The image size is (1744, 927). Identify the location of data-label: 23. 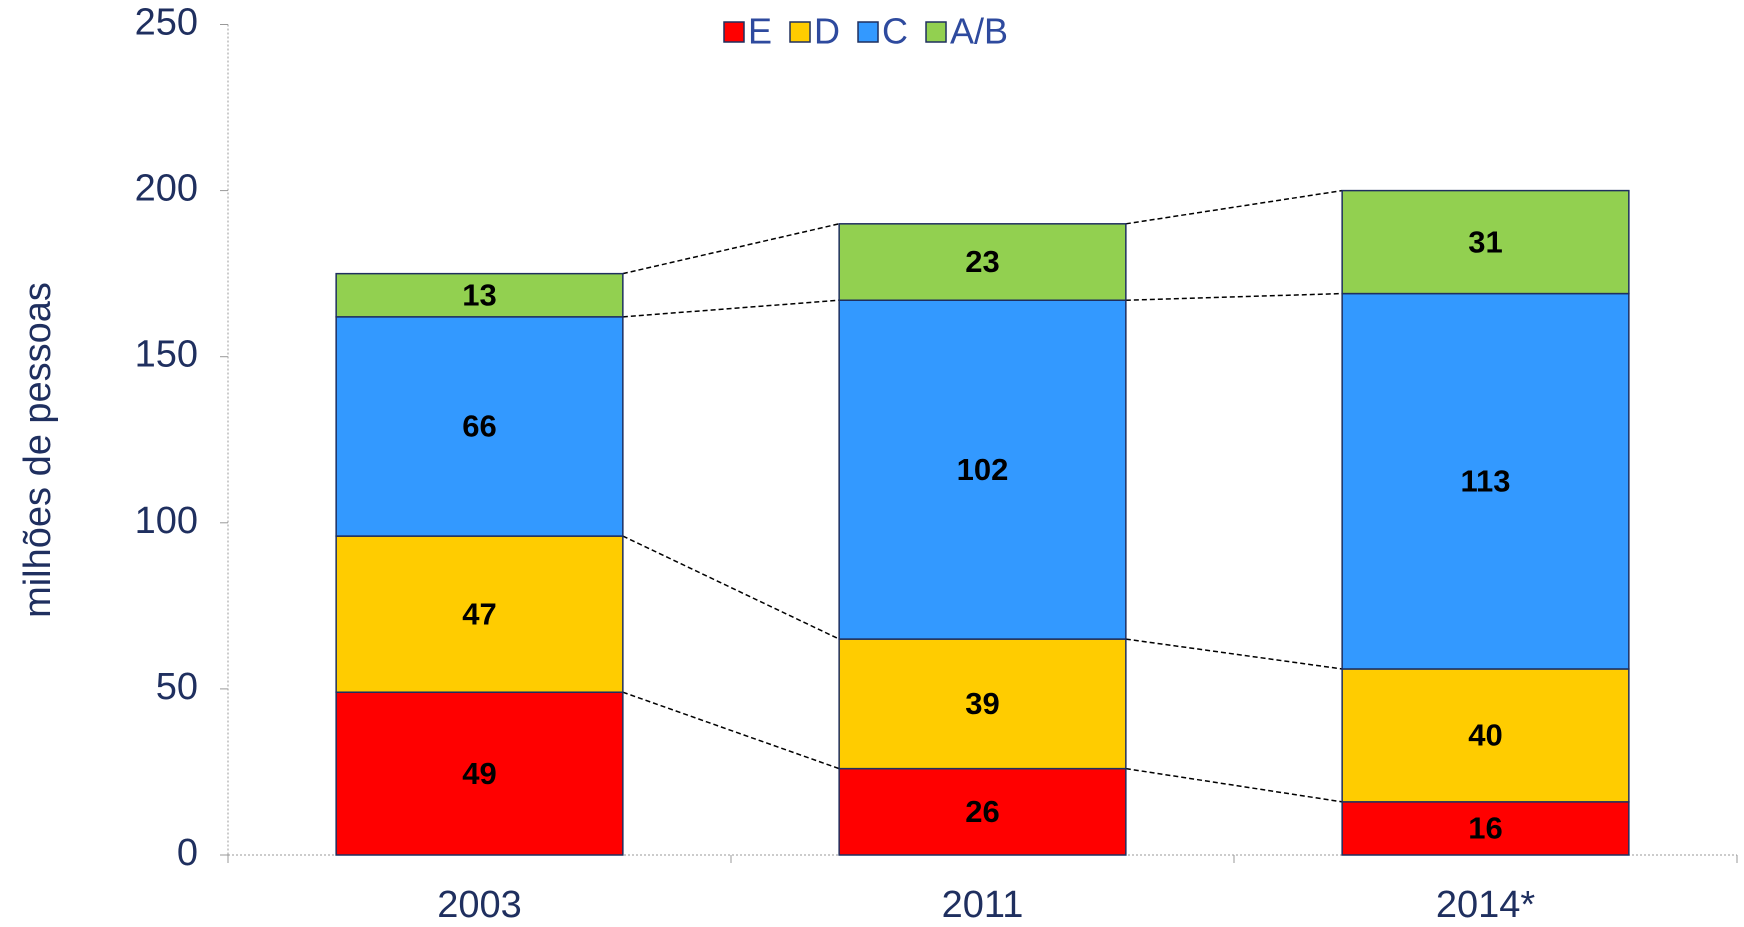
(982, 261).